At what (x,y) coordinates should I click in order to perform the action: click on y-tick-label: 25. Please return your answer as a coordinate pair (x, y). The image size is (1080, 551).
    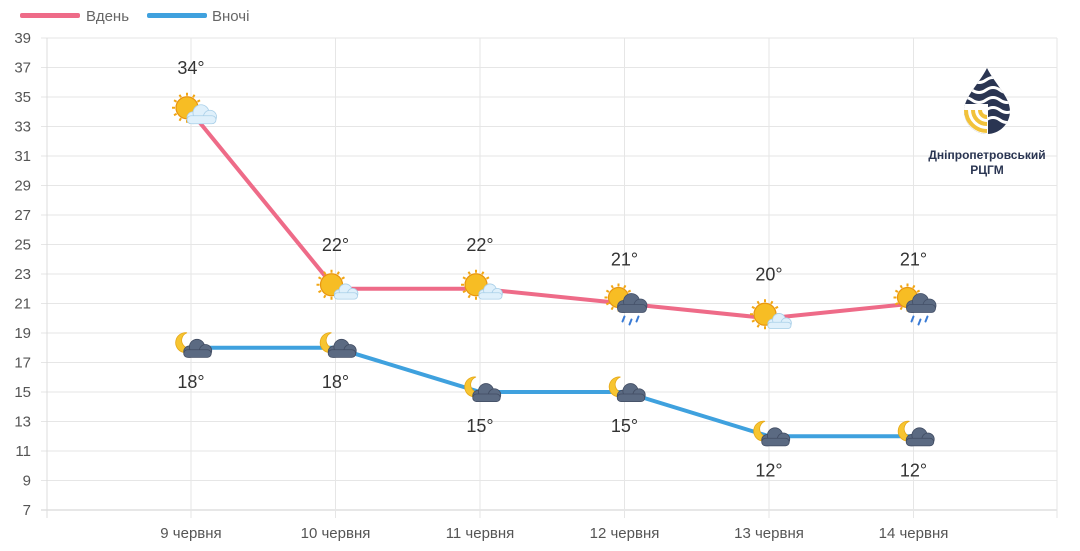
    Looking at the image, I should click on (22, 245).